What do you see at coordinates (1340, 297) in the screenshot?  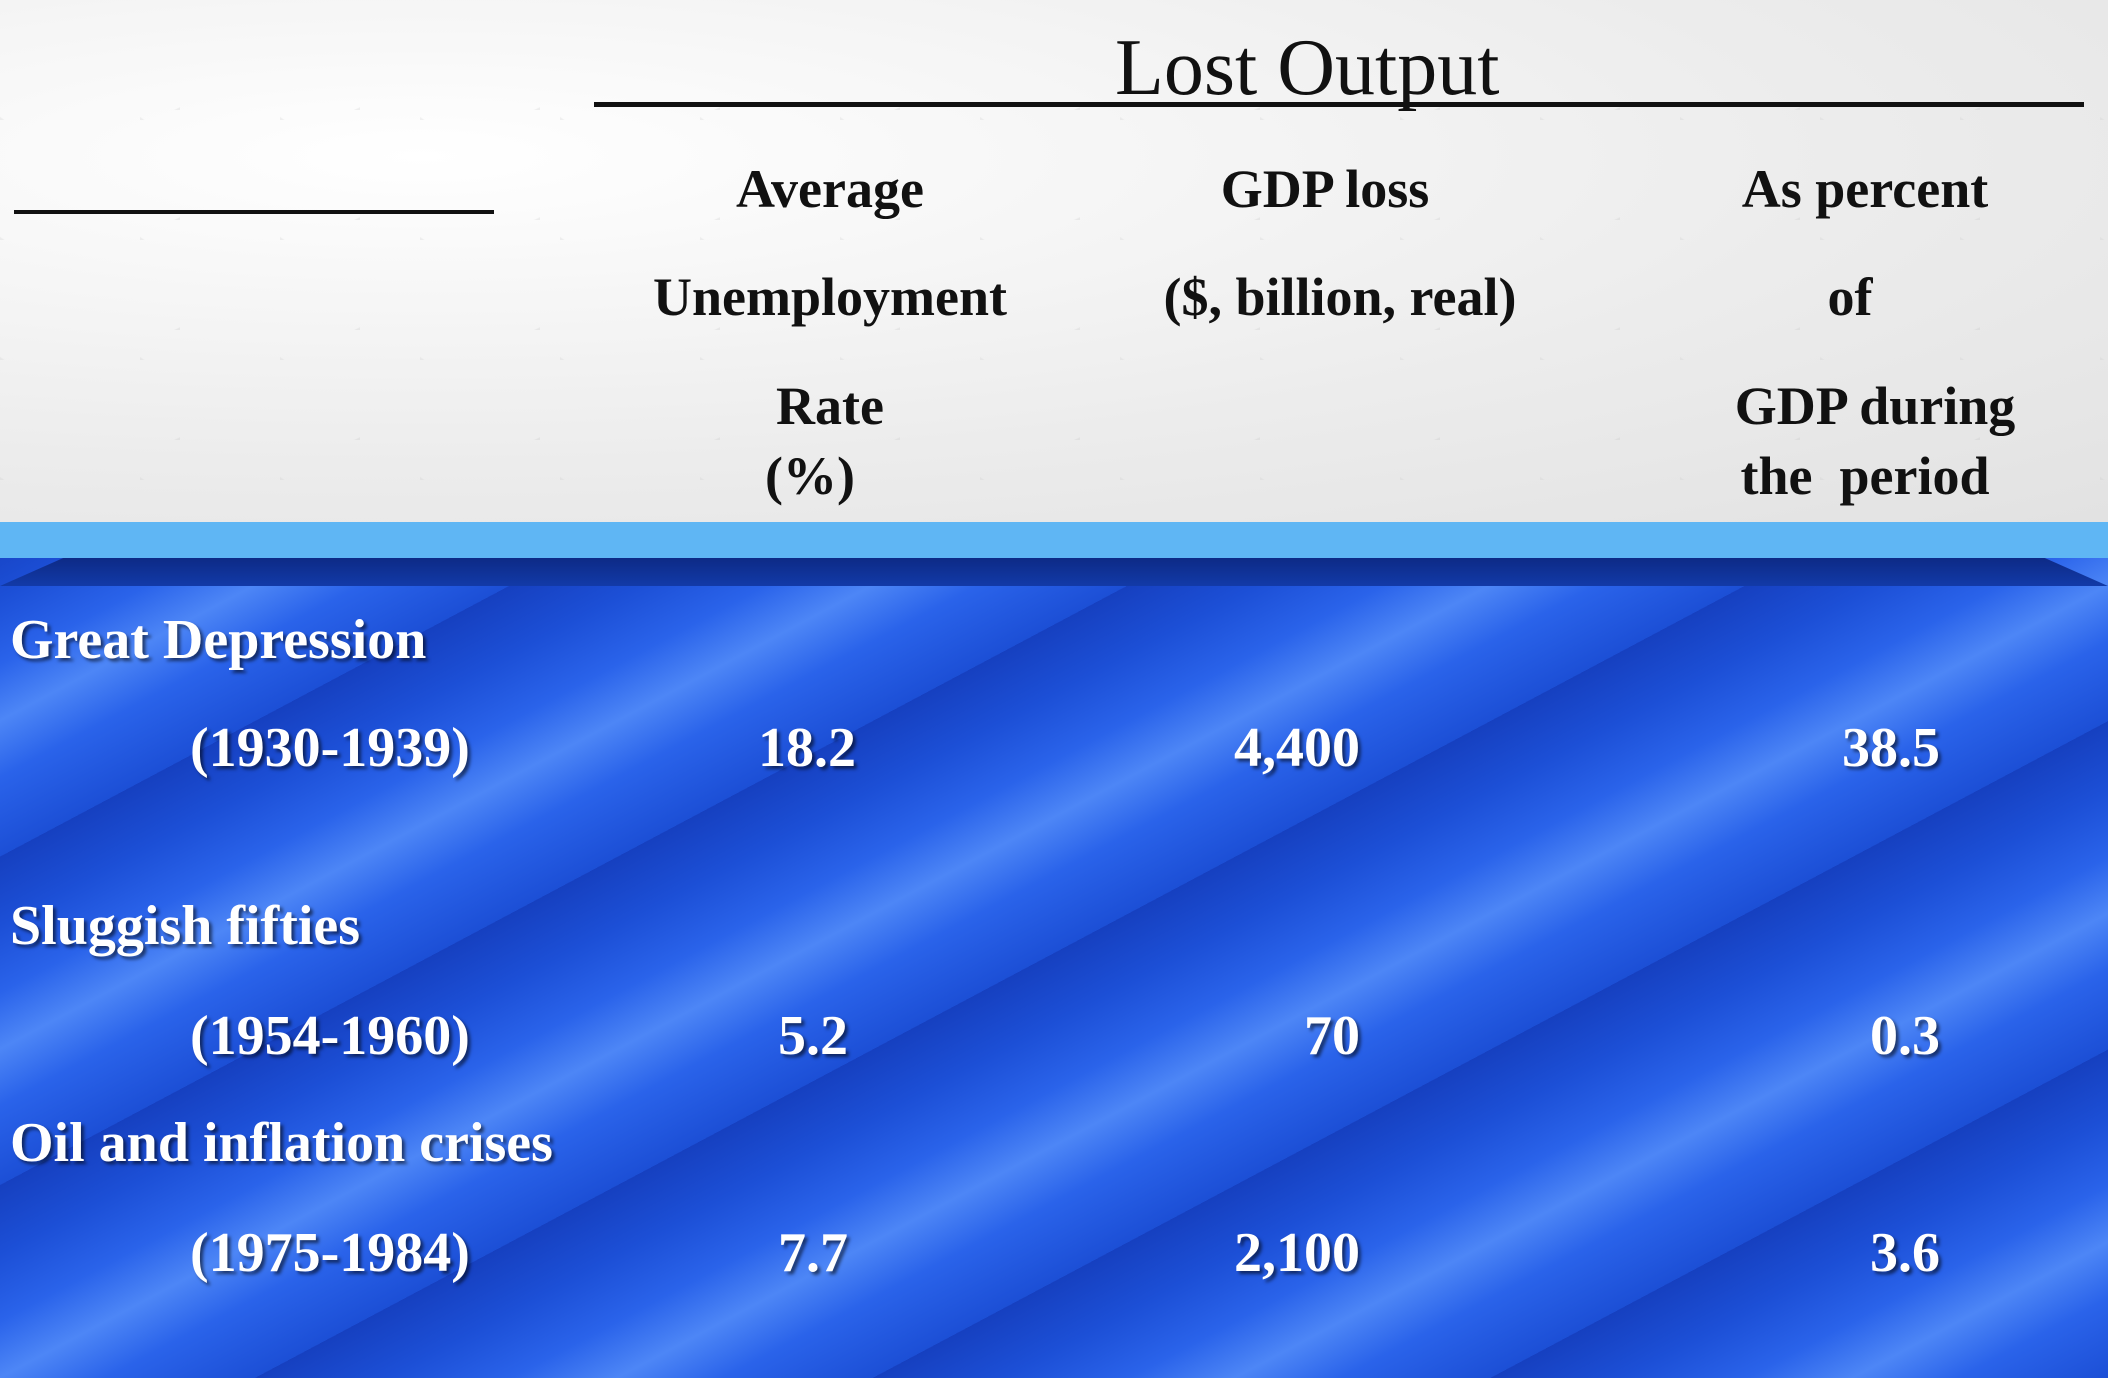 I see `header-line: ($, billion, real)` at bounding box center [1340, 297].